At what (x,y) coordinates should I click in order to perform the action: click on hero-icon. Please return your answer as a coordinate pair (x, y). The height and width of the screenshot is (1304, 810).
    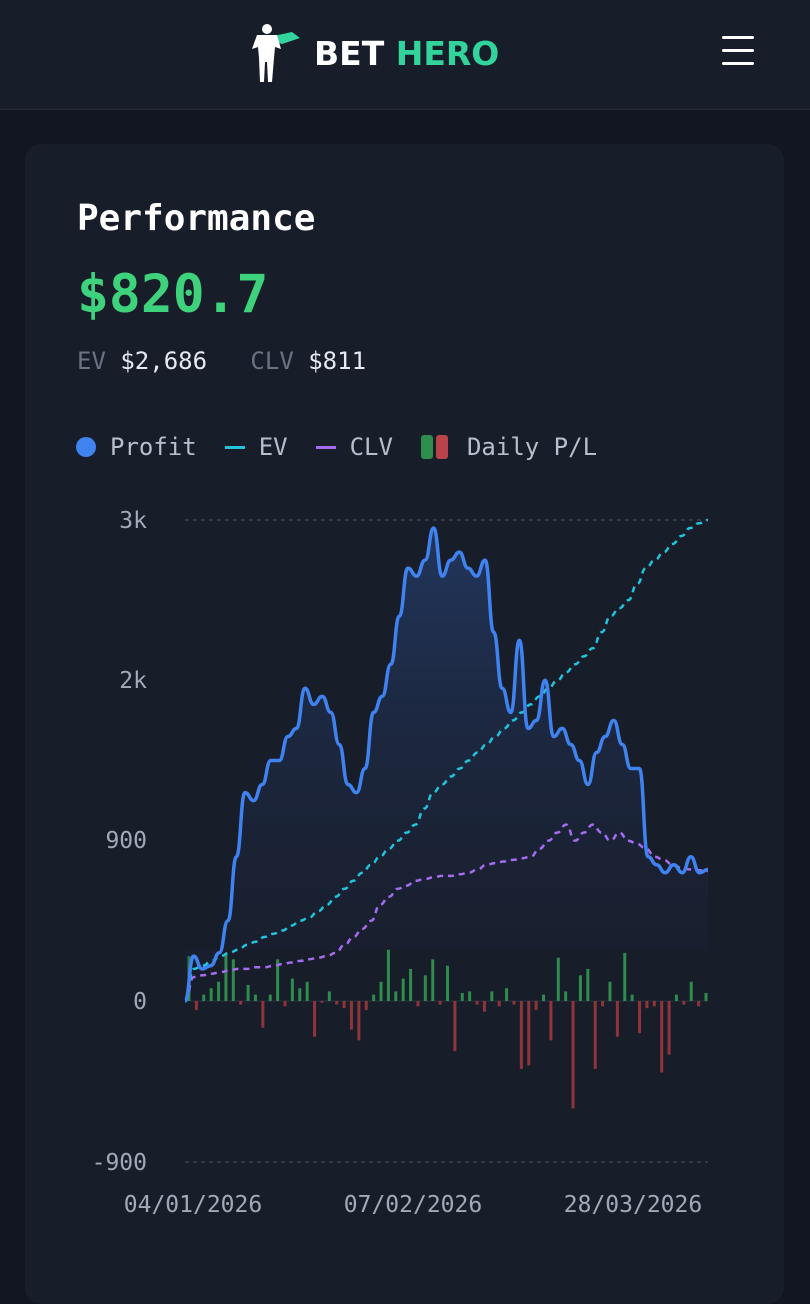
    Looking at the image, I should click on (276, 53).